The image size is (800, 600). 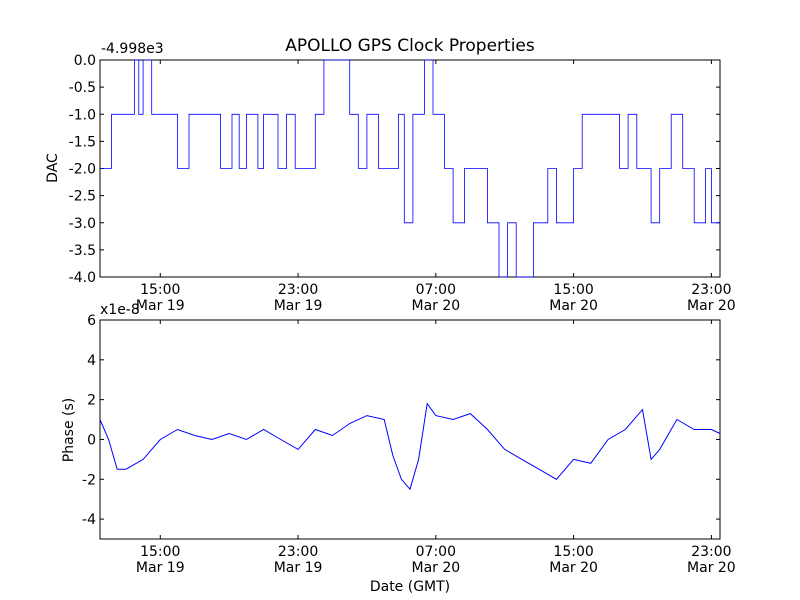 What do you see at coordinates (82, 170) in the screenshot?
I see `dac-ytick-label: -2.0` at bounding box center [82, 170].